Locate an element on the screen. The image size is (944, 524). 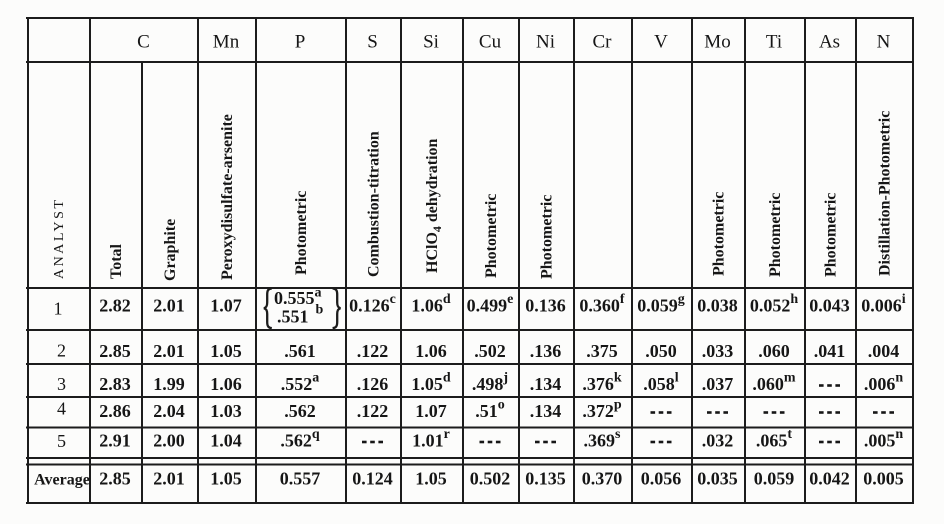
svg-text: Ni is located at coordinates (545, 42).